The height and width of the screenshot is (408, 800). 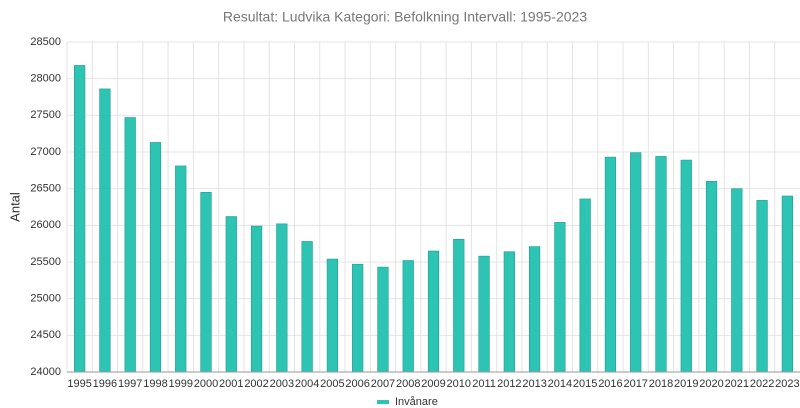 I want to click on y-tick-label: 27000, so click(x=45, y=152).